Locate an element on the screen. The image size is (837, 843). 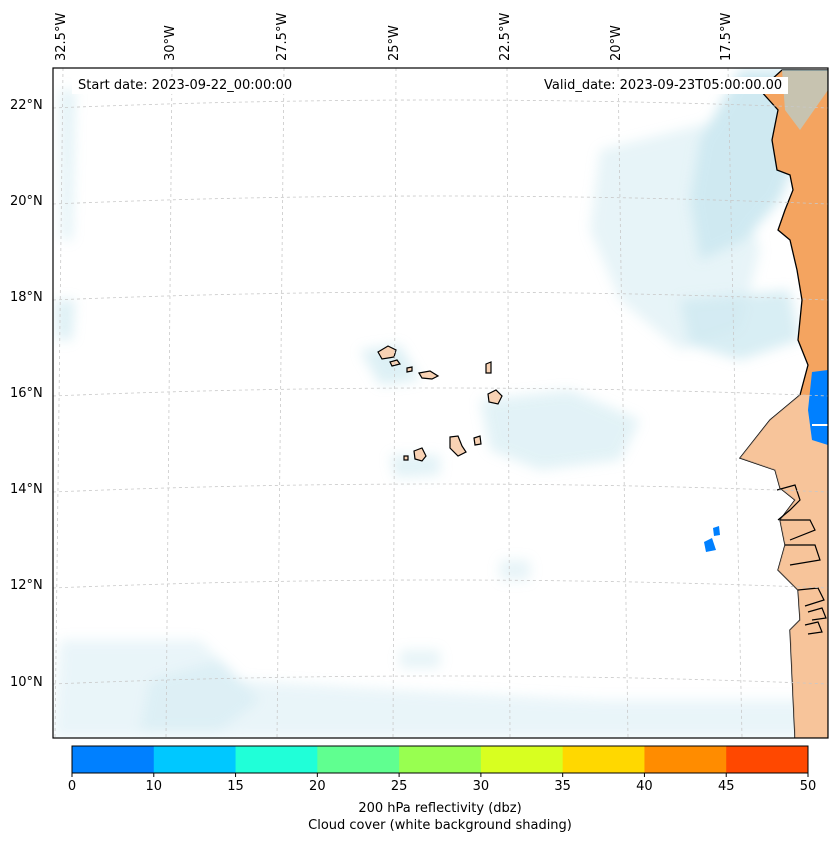
colorbar-tick-label: 0 is located at coordinates (72, 786).